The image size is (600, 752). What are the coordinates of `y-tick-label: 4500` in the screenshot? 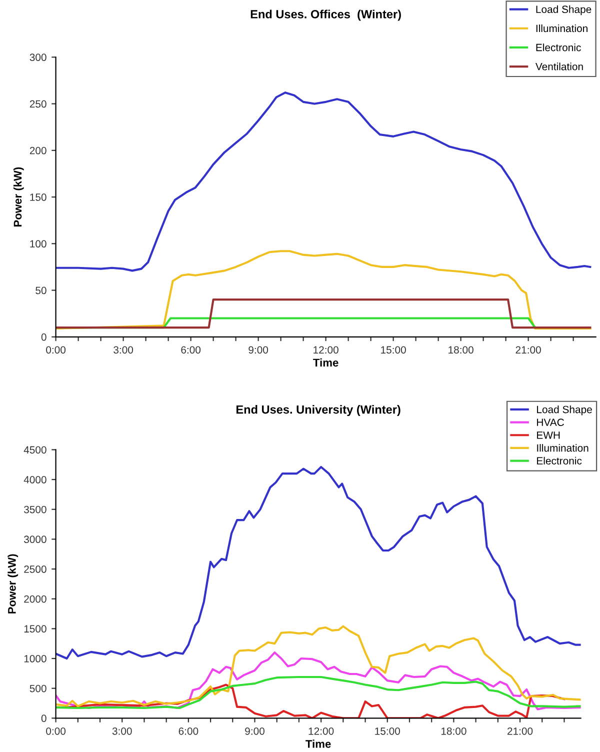 It's located at (35, 450).